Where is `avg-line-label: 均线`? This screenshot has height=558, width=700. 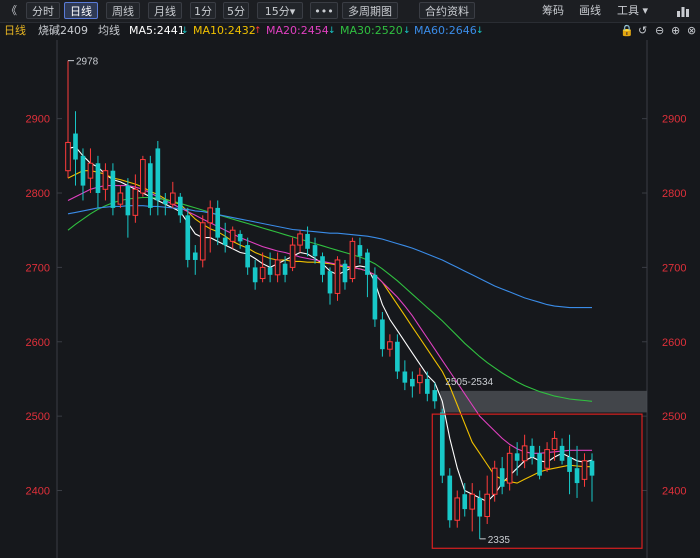 avg-line-label: 均线 is located at coordinates (109, 30).